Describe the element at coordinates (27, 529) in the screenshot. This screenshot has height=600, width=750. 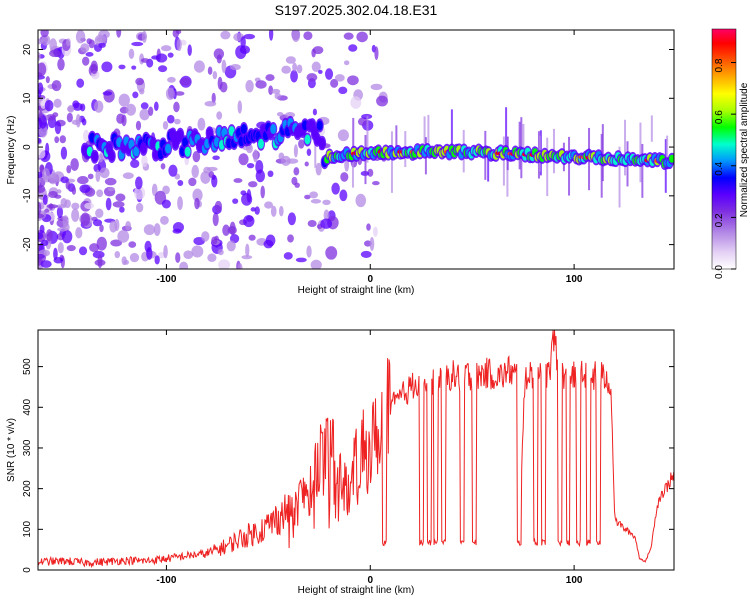
I see `snr-y-tick-label: 100` at that location.